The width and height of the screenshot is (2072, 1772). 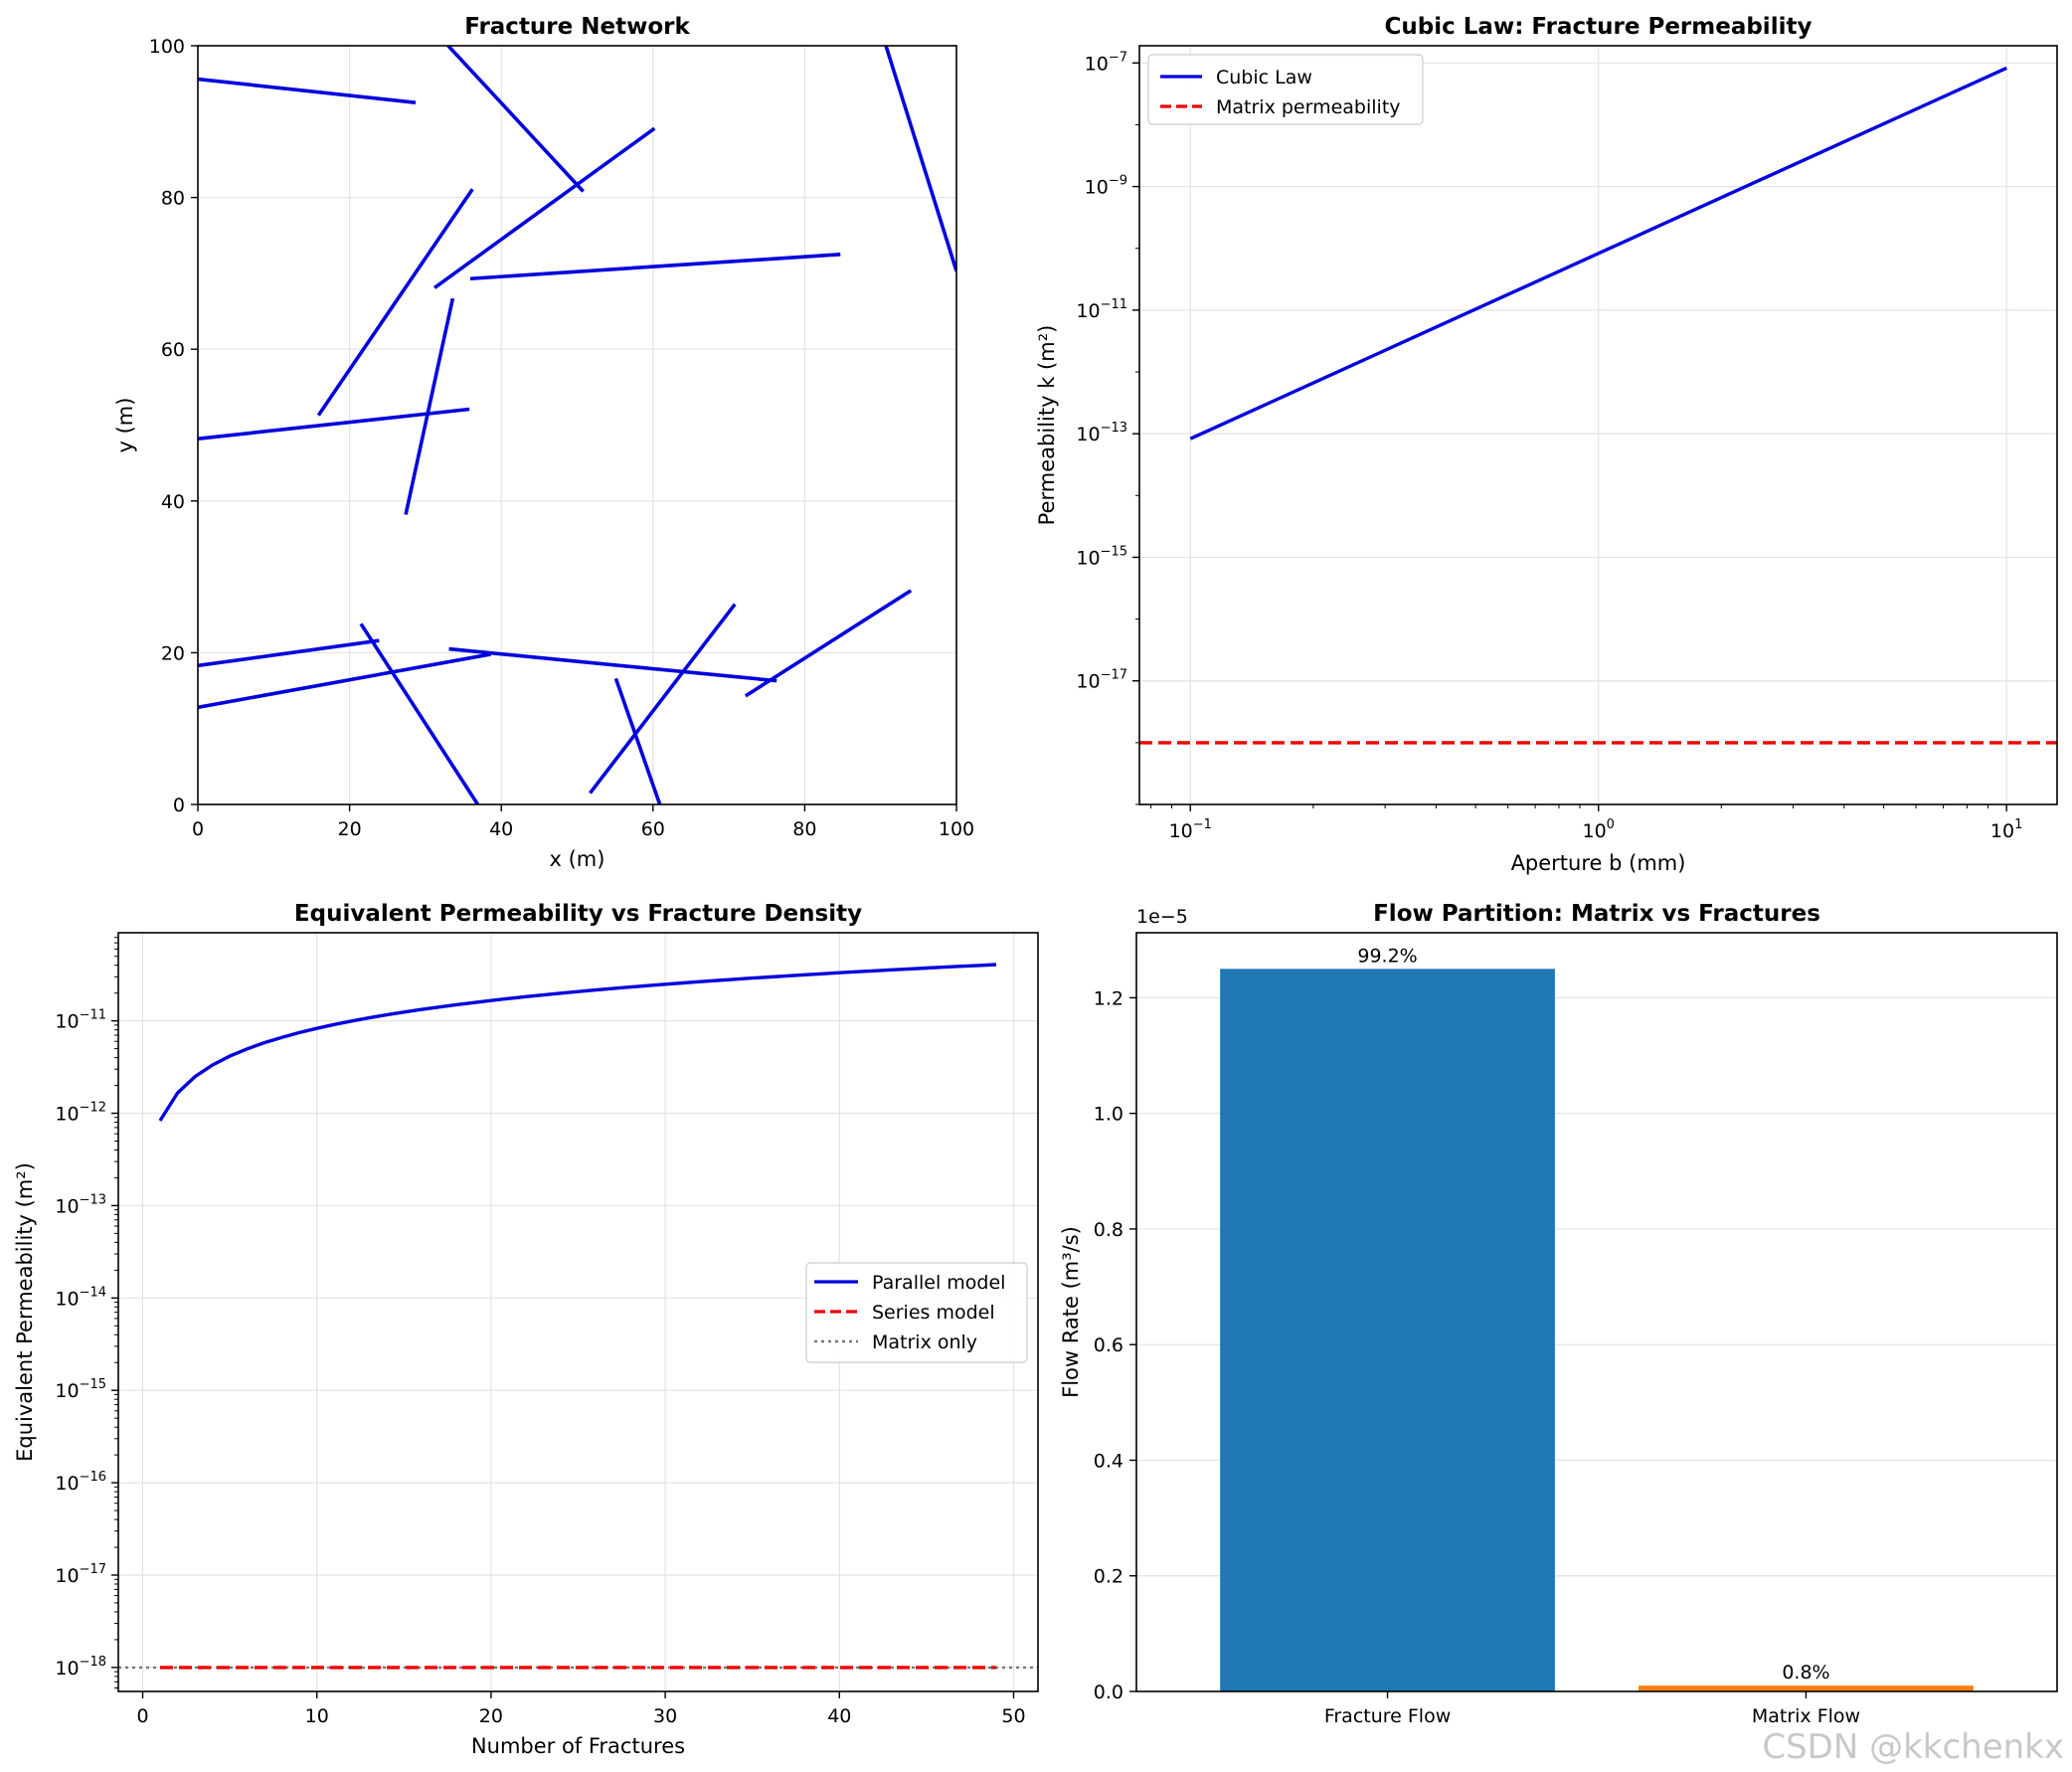 I want to click on y-tick-label: 1.2, so click(x=1108, y=998).